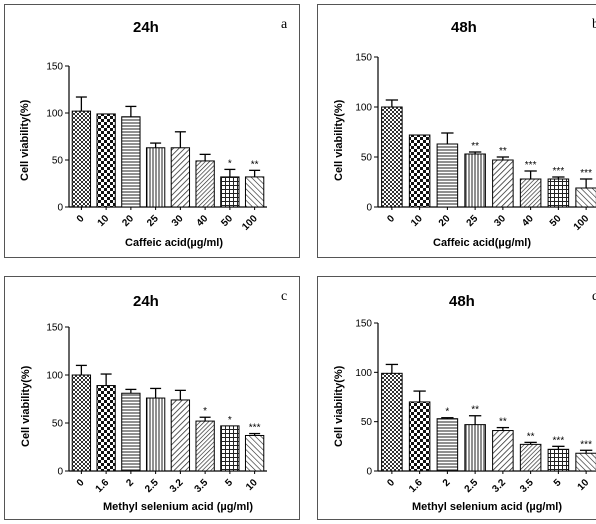  Describe the element at coordinates (178, 507) in the screenshot. I see `x-axis-label-c: Methyl selenium acid (µg/ml)` at that location.